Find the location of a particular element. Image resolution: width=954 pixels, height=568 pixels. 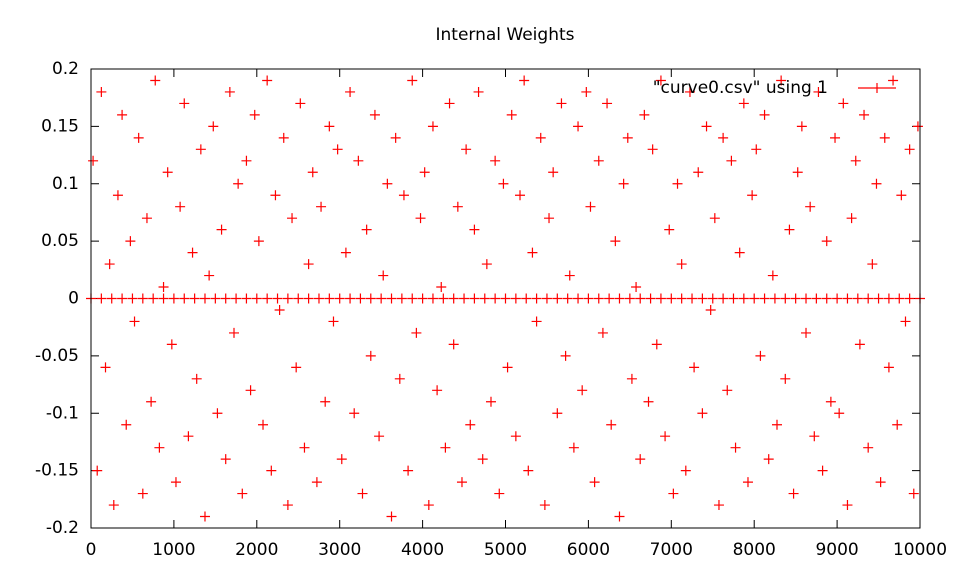

y-tick-label: -0.15 is located at coordinates (57, 471).